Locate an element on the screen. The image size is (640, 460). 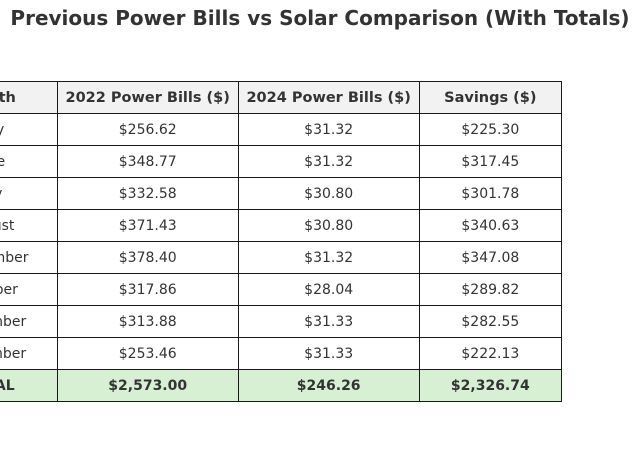
total-row: TOTAL$2,573.00$246.26$2,326.74 is located at coordinates (281, 385).